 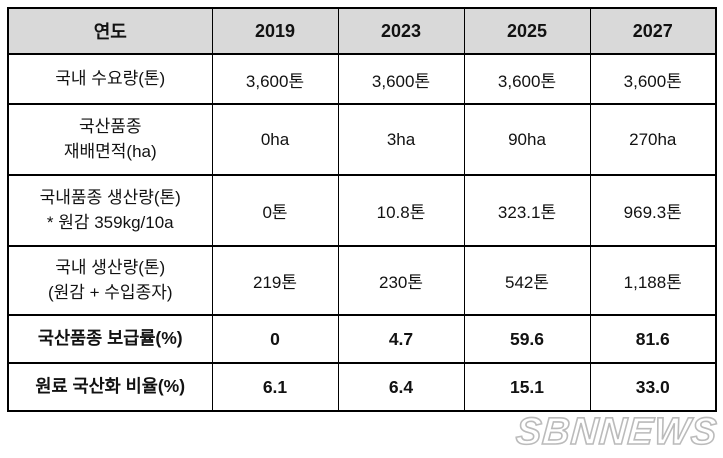 I want to click on table-cell: 59.6, so click(x=527, y=339).